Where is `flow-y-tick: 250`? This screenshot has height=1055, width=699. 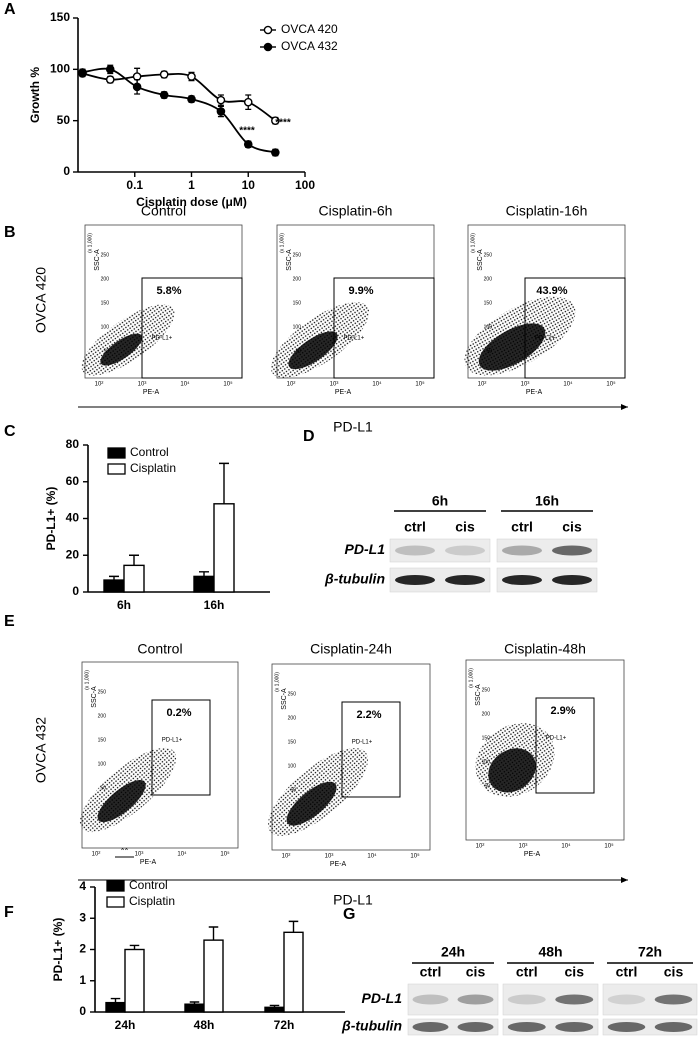
flow-y-tick: 250 is located at coordinates (292, 694).